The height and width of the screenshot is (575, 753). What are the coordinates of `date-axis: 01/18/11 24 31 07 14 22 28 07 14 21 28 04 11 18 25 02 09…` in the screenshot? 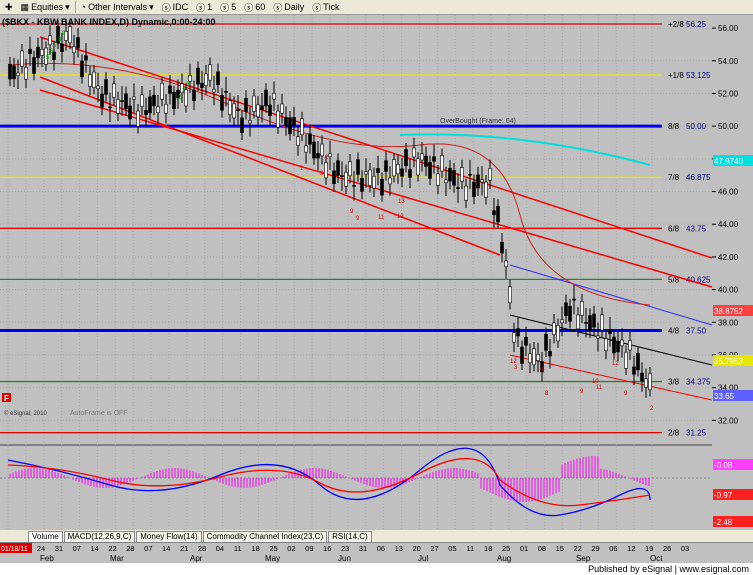 It's located at (376, 552).